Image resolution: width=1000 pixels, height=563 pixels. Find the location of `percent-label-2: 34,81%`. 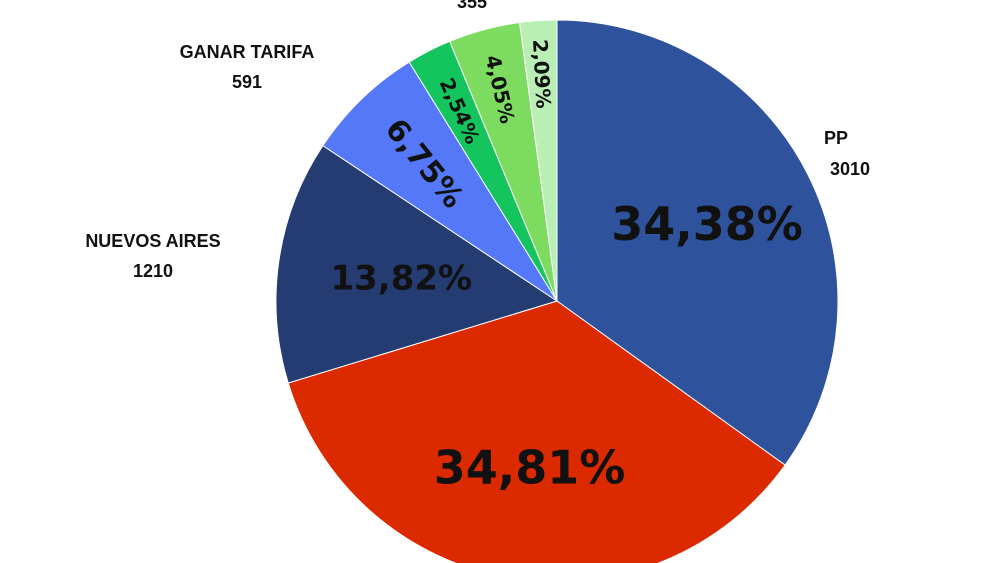

percent-label-2: 34,81% is located at coordinates (530, 467).